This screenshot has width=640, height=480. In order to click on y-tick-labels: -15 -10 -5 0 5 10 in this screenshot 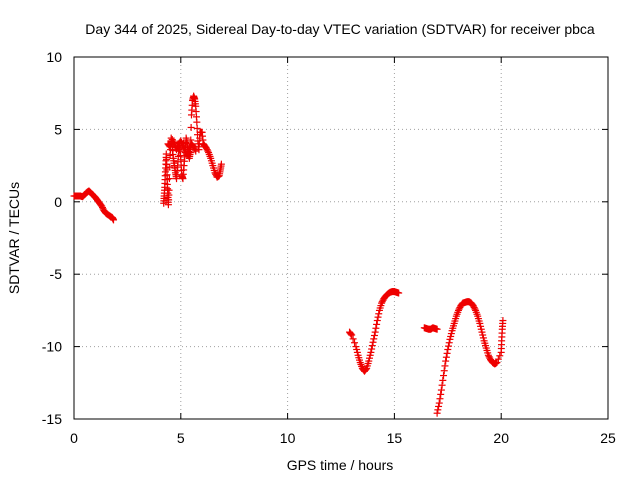, I will do `click(52, 238)`.